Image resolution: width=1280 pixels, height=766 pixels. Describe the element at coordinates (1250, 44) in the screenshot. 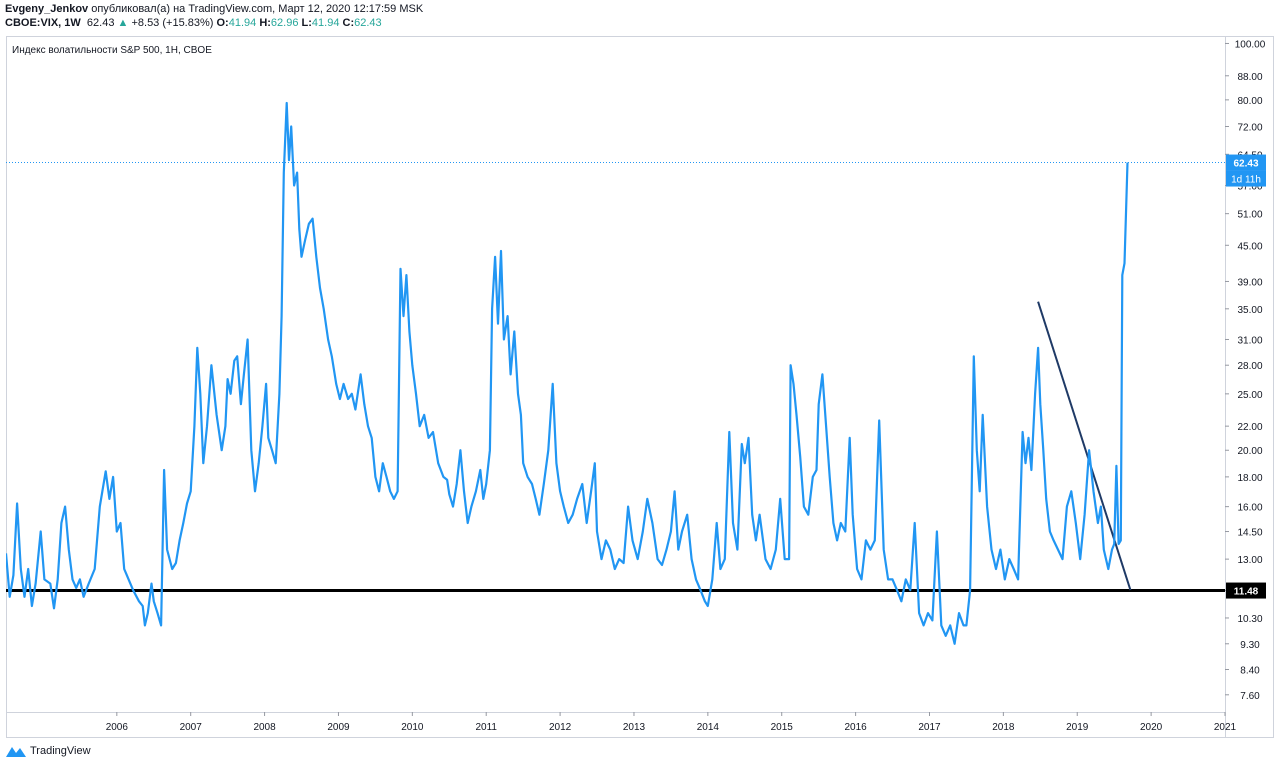

I see `y-tick-label: 100.00` at that location.